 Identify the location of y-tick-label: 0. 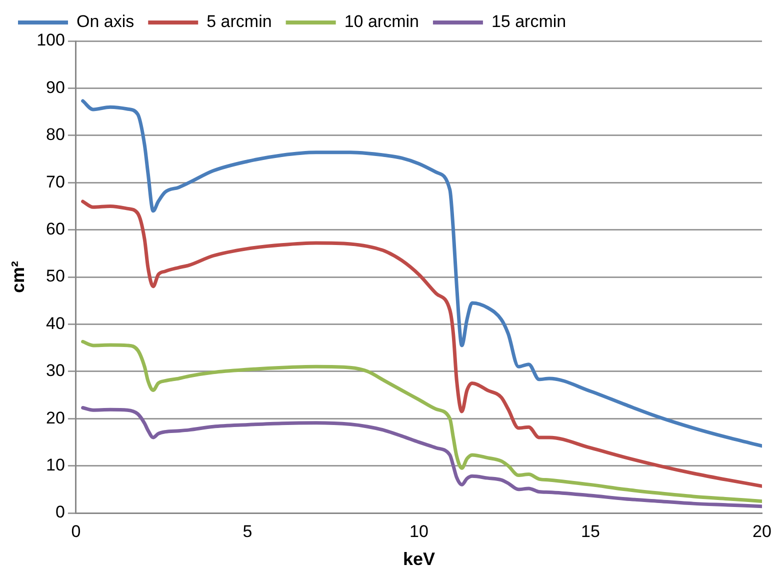
(60, 512).